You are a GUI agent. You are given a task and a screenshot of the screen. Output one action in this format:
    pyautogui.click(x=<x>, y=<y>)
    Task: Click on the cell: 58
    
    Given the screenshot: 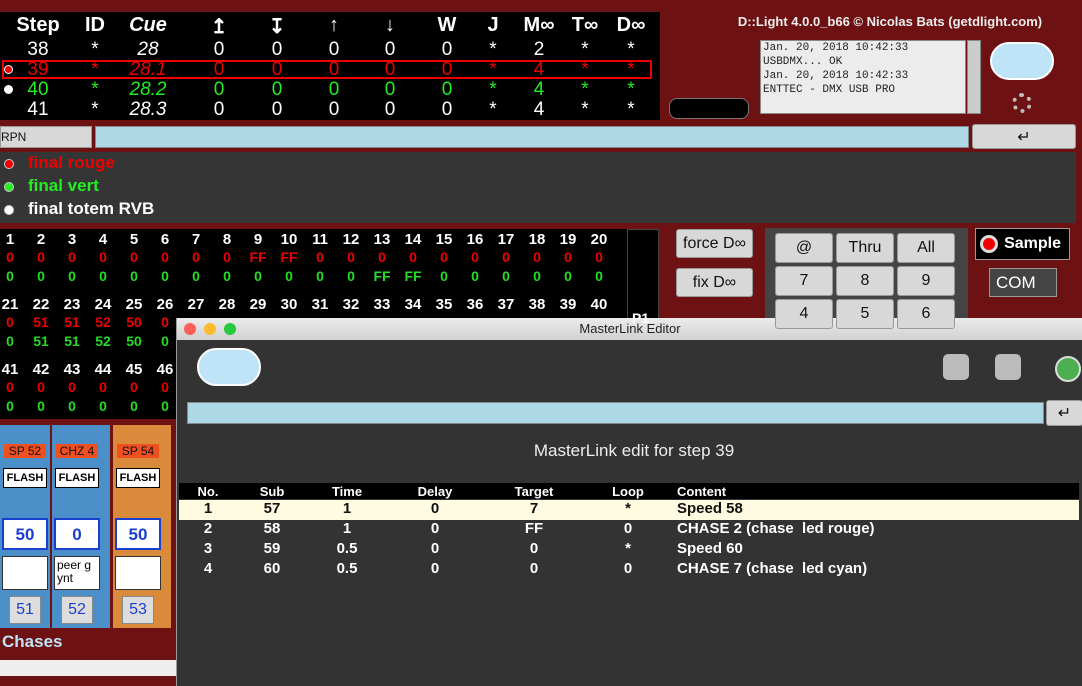 What is the action you would take?
    pyautogui.click(x=272, y=528)
    